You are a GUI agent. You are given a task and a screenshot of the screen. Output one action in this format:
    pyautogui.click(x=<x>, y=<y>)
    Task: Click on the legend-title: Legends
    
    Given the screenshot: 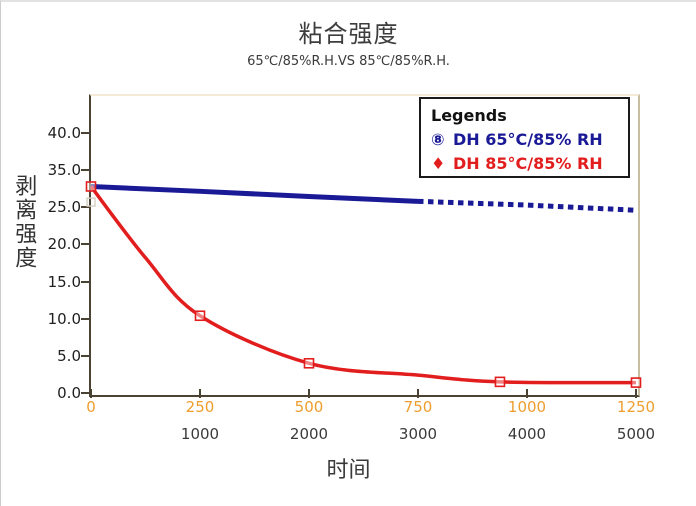 What is the action you would take?
    pyautogui.click(x=469, y=115)
    